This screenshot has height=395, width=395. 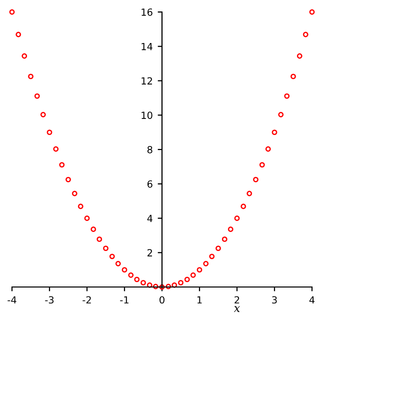 I want to click on x-tick-label: 3, so click(x=274, y=300).